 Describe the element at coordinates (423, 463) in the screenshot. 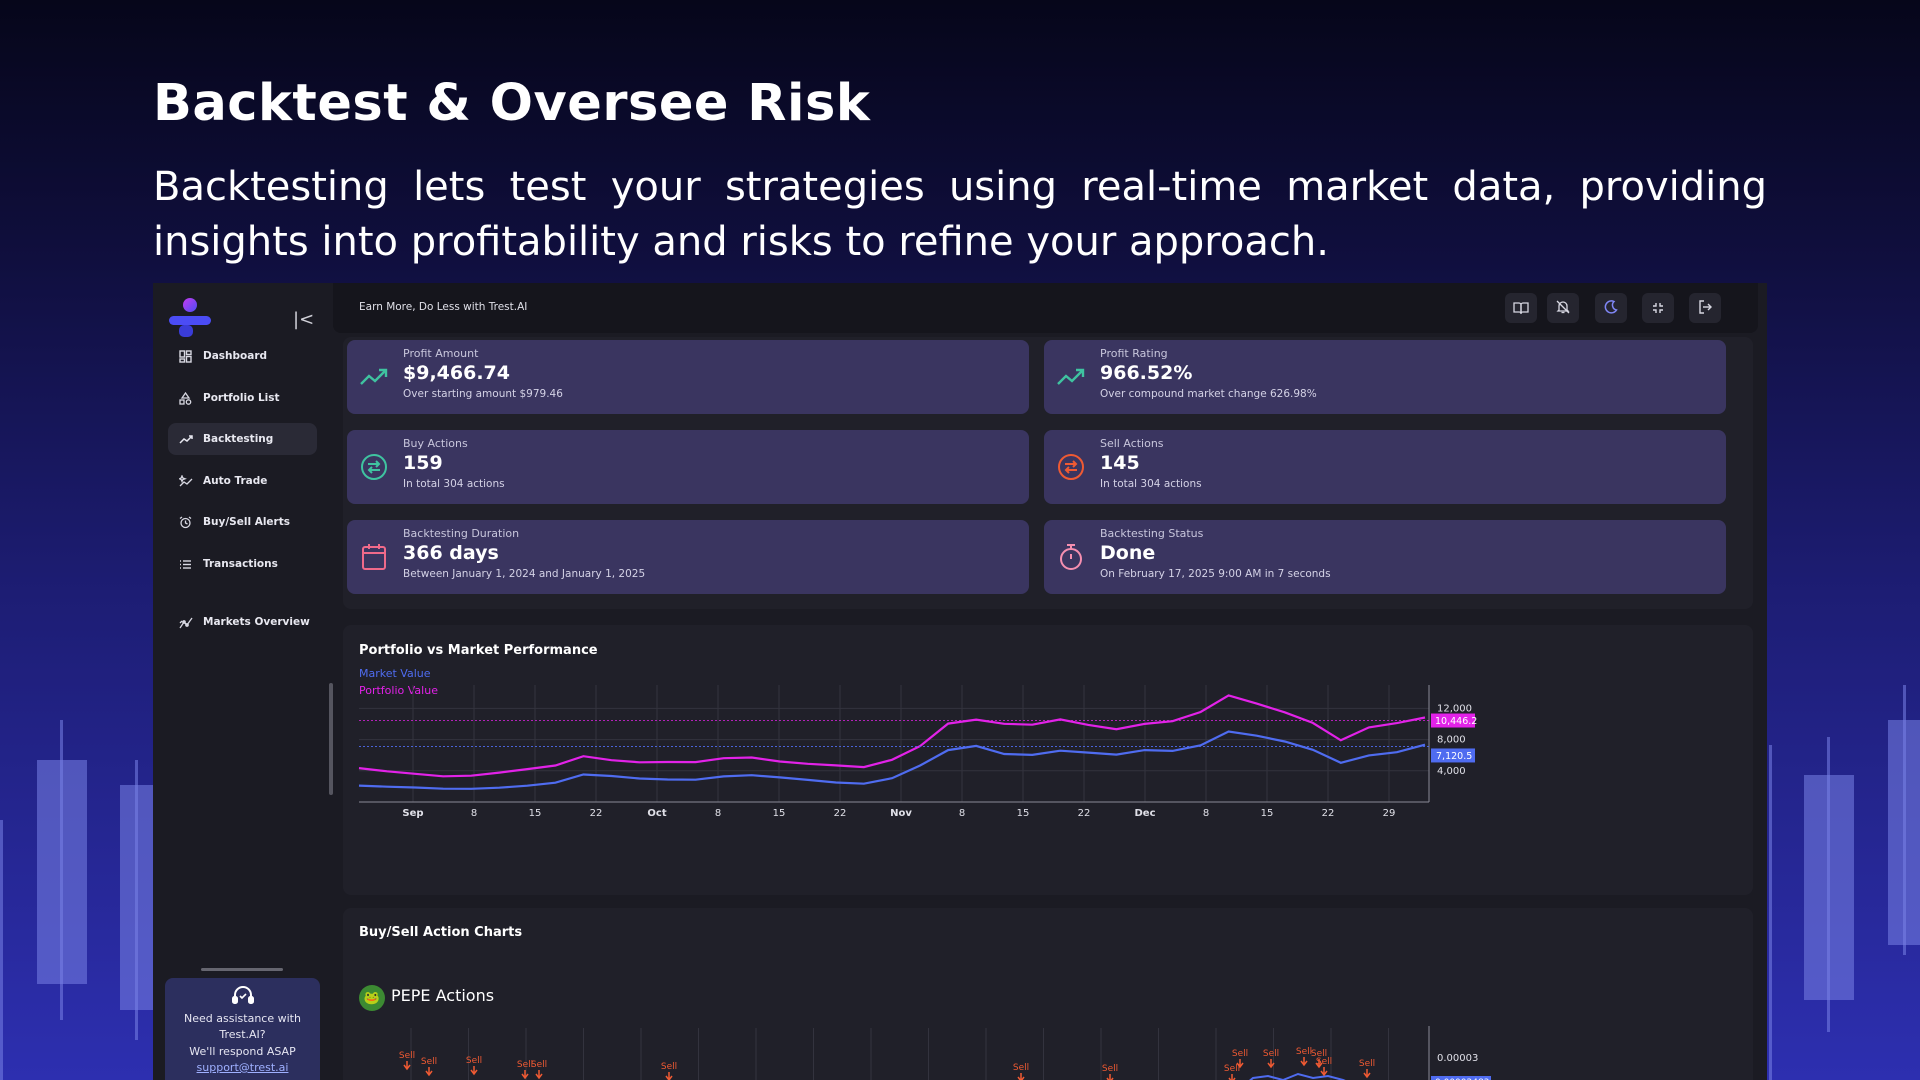

I see `stat-value: 159` at that location.